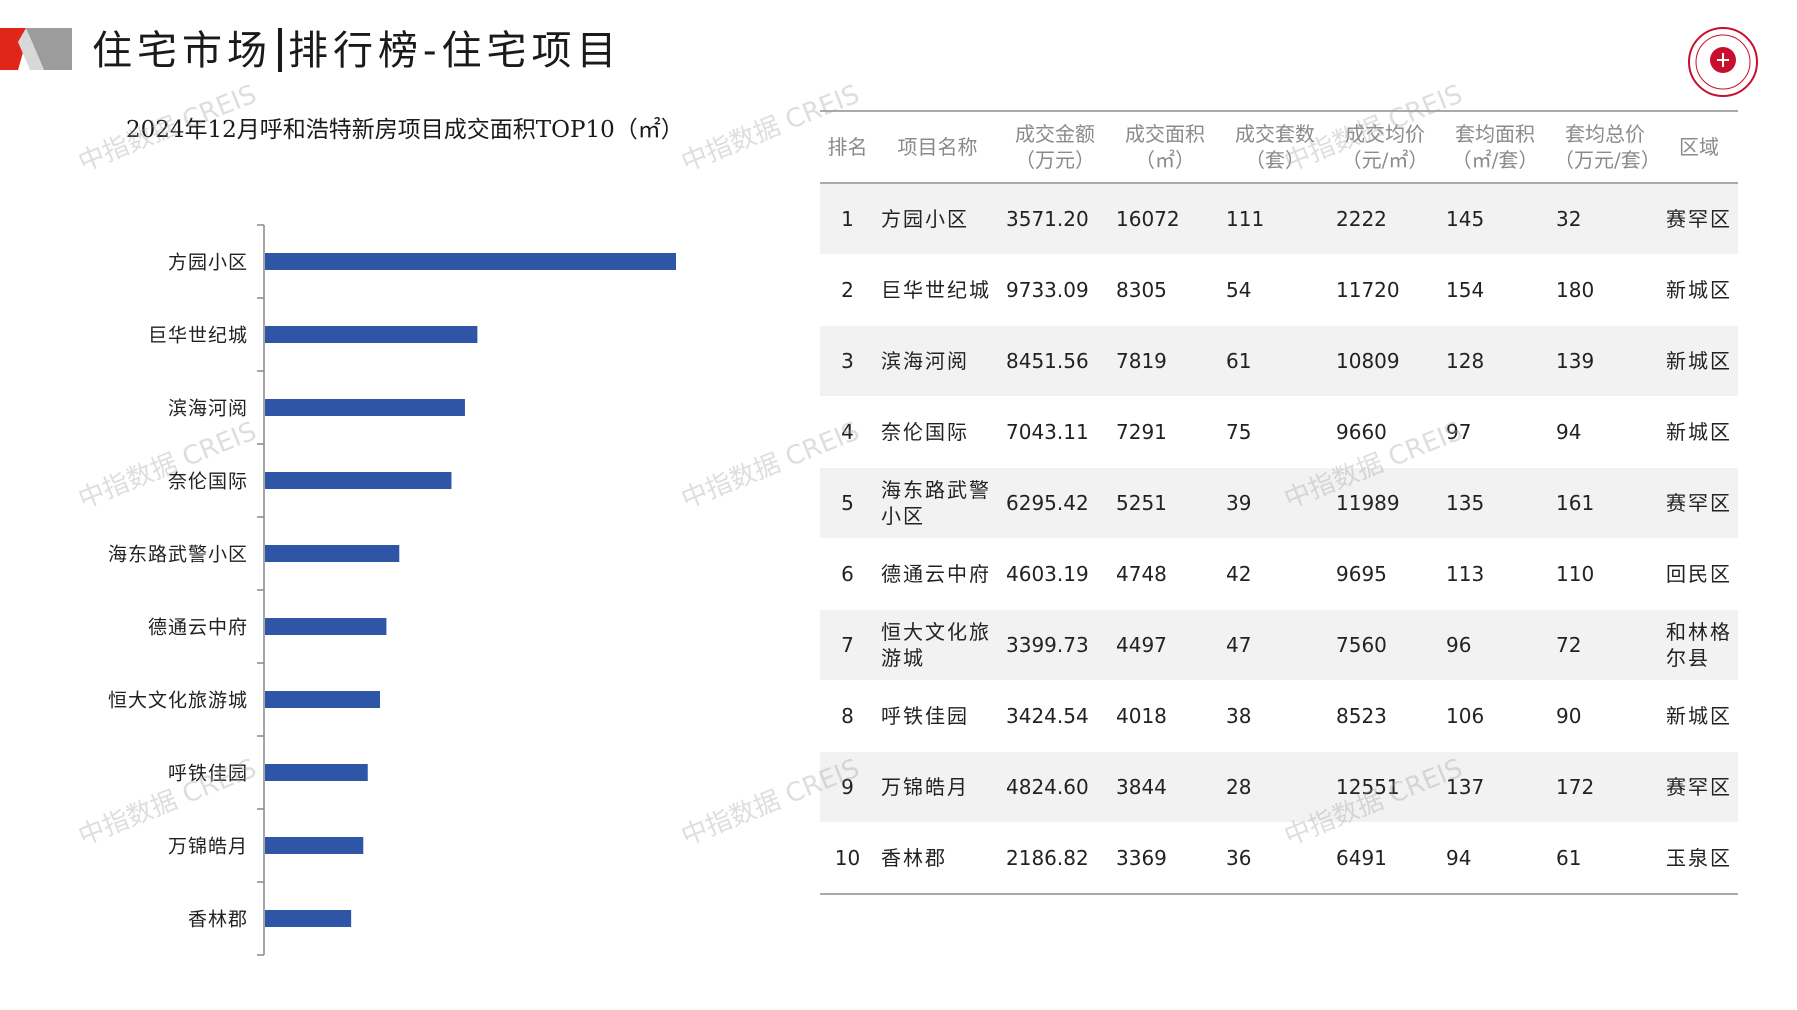  What do you see at coordinates (847, 858) in the screenshot?
I see `table-cell: 10` at bounding box center [847, 858].